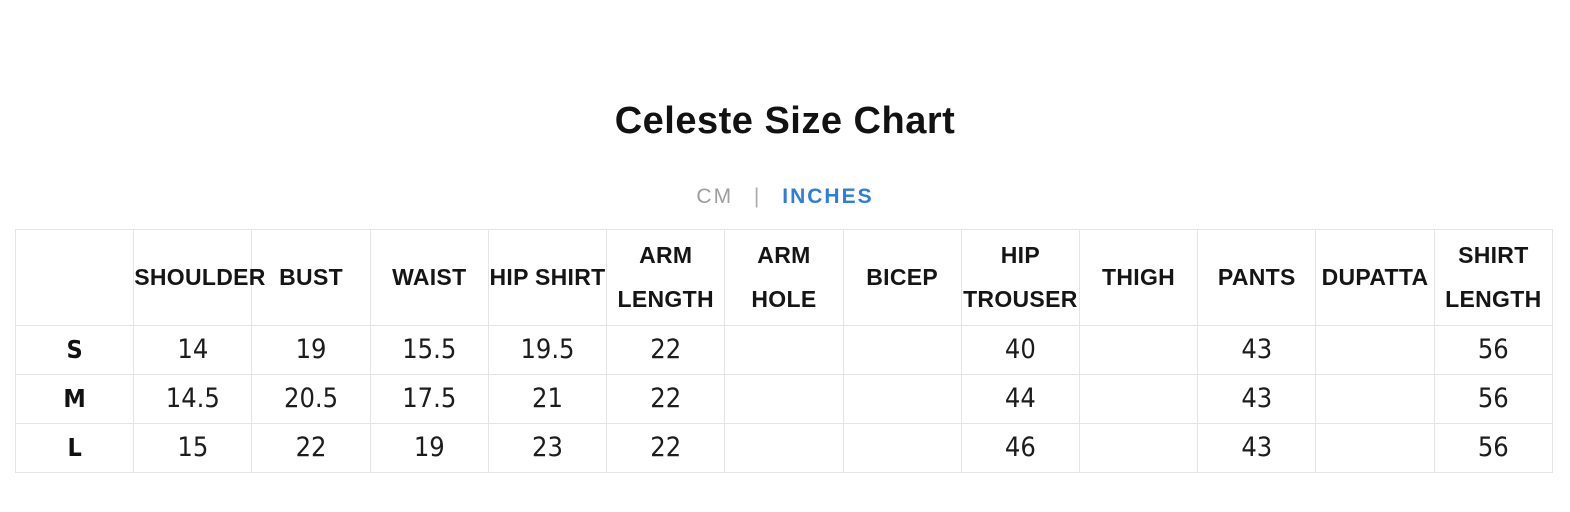 This screenshot has width=1570, height=512. What do you see at coordinates (74, 447) in the screenshot?
I see `row-size-label: L` at bounding box center [74, 447].